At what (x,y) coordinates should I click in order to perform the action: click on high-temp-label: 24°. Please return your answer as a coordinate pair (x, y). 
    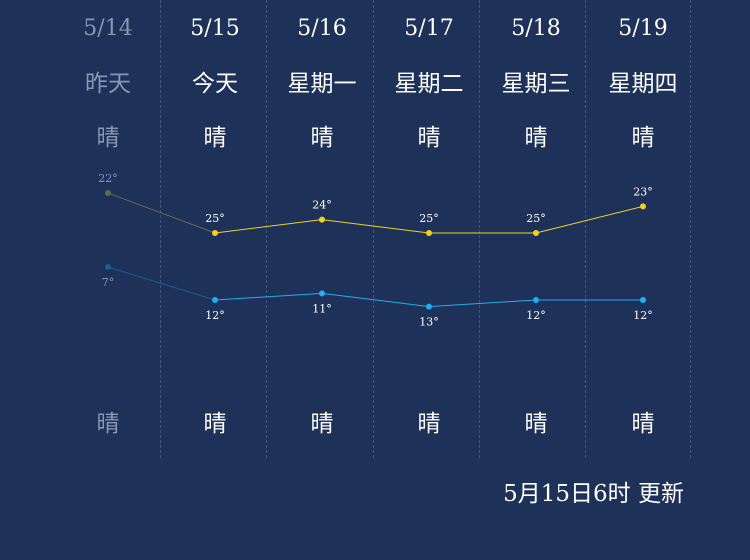
    Looking at the image, I should click on (322, 205).